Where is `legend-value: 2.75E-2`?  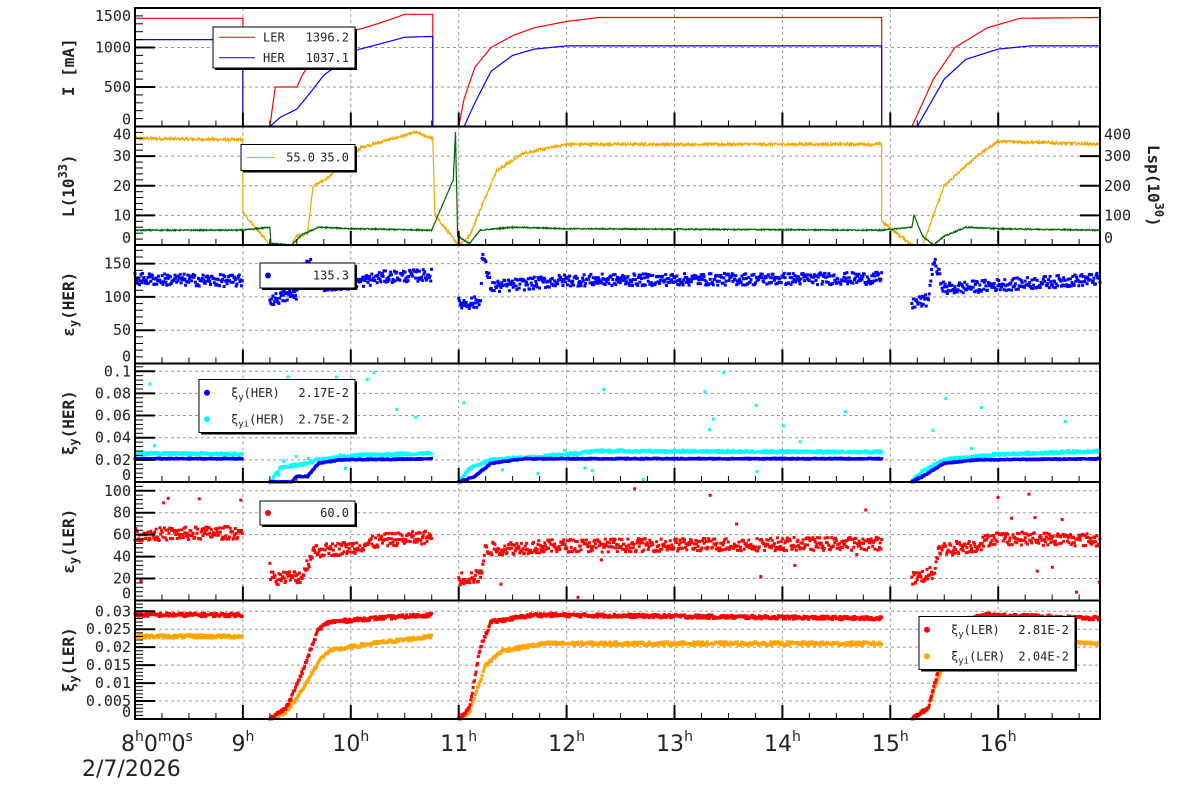 legend-value: 2.75E-2 is located at coordinates (323, 419).